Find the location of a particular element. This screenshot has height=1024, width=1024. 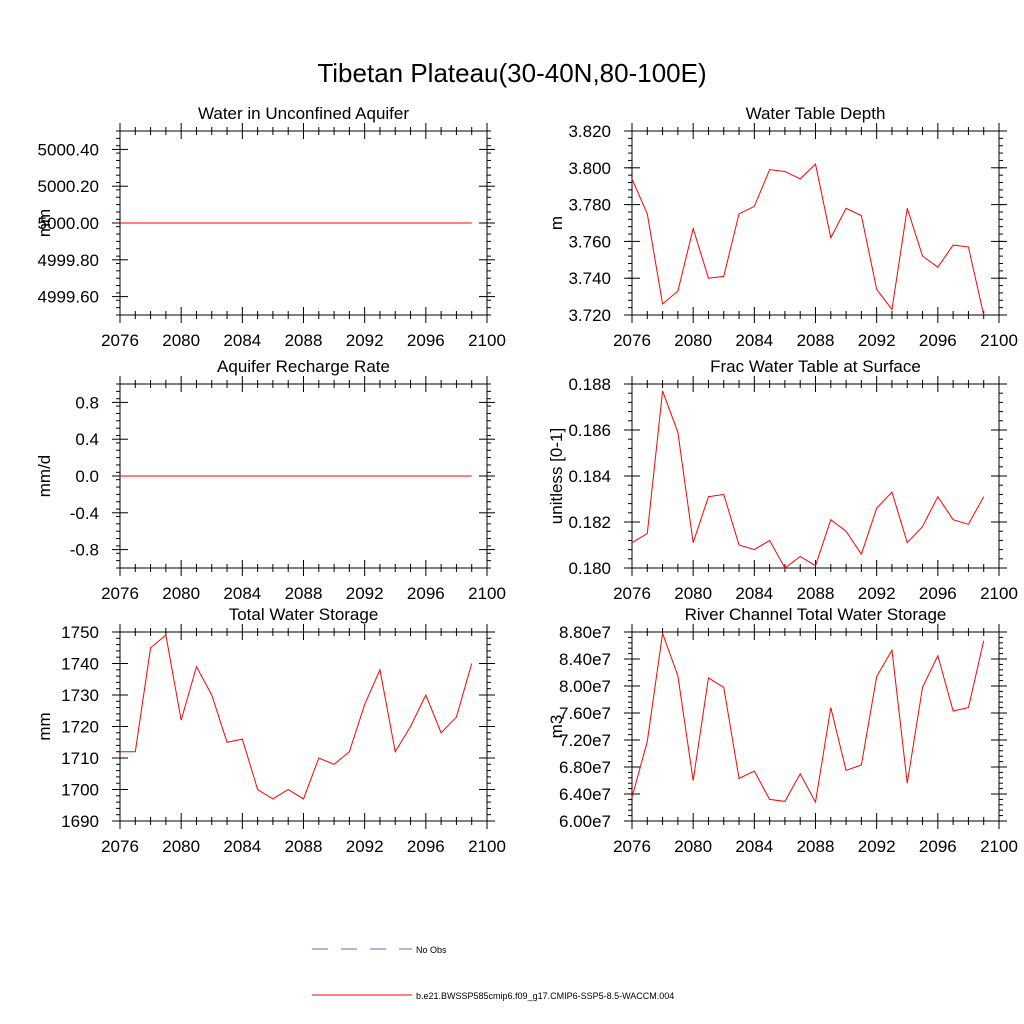

figure-title: Tibetan Plateau(30-40N,80-100E) is located at coordinates (511, 73).